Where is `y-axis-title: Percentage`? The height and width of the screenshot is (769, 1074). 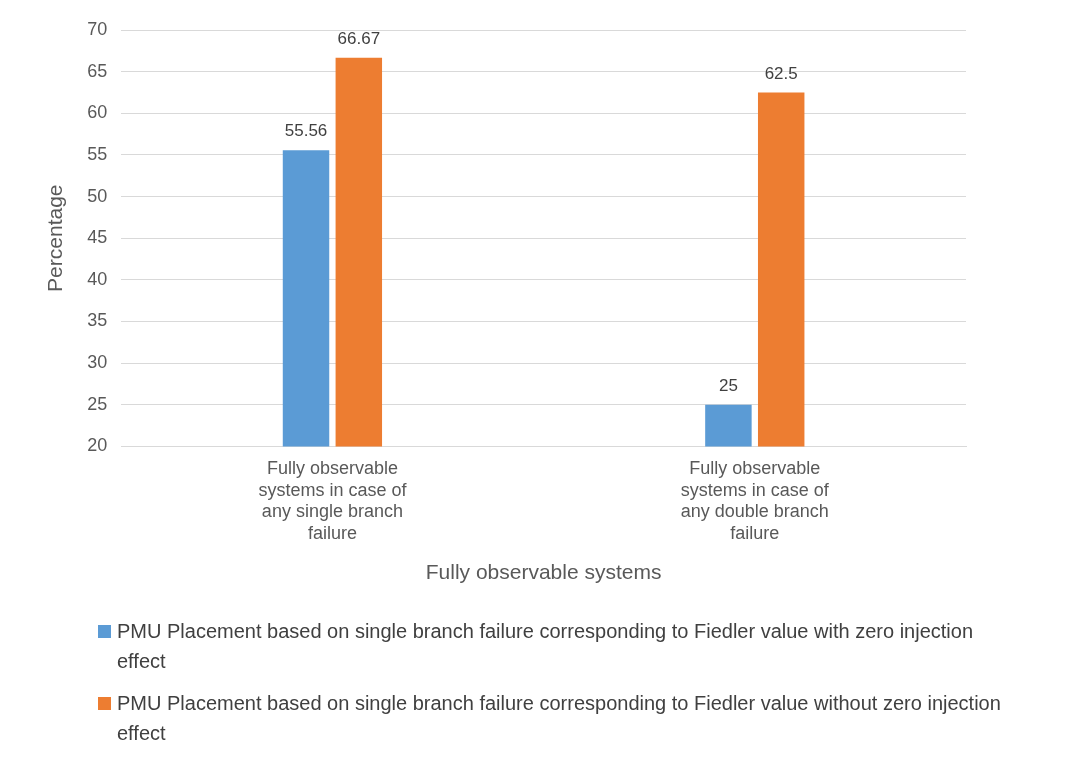
y-axis-title: Percentage is located at coordinates (55, 238).